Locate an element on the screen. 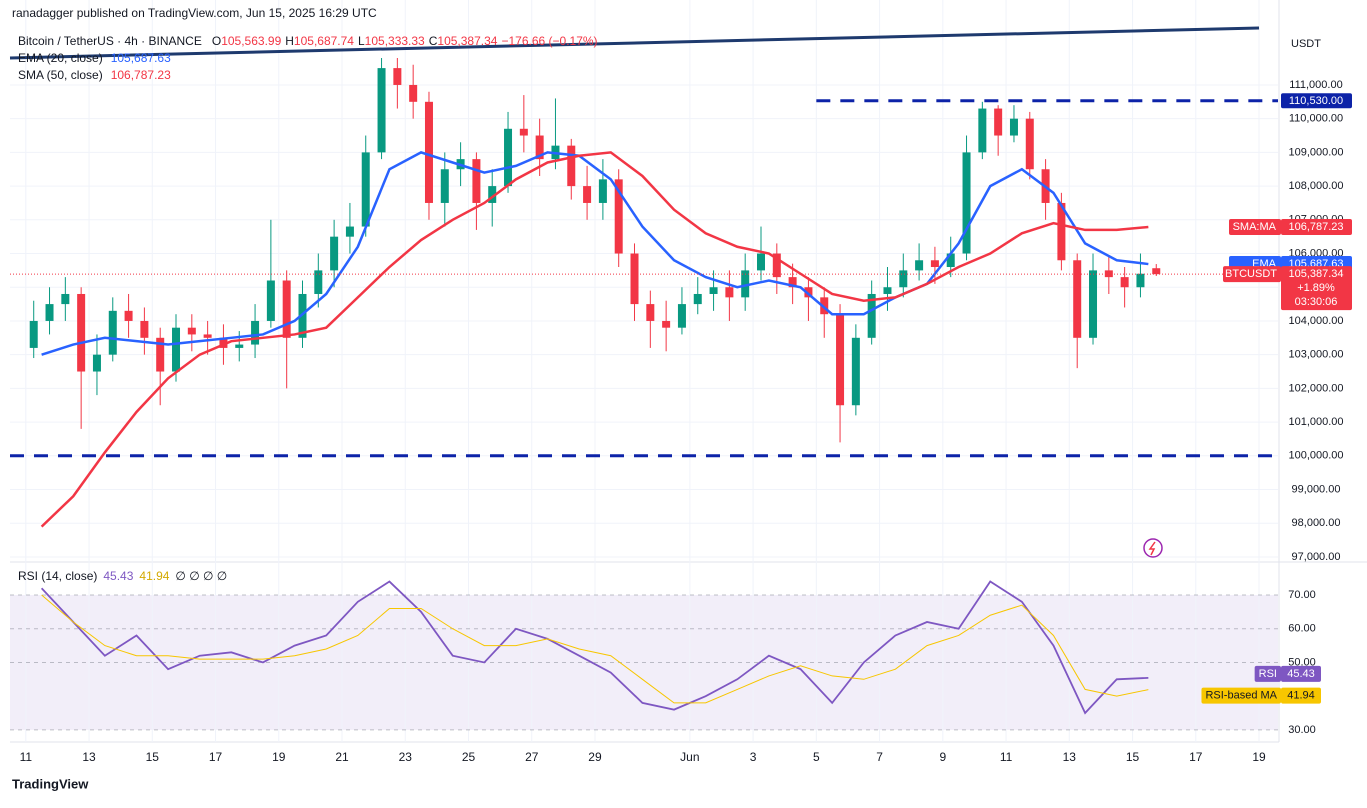 The image size is (1367, 808). indicator-tag-name is located at coordinates (1255, 226).